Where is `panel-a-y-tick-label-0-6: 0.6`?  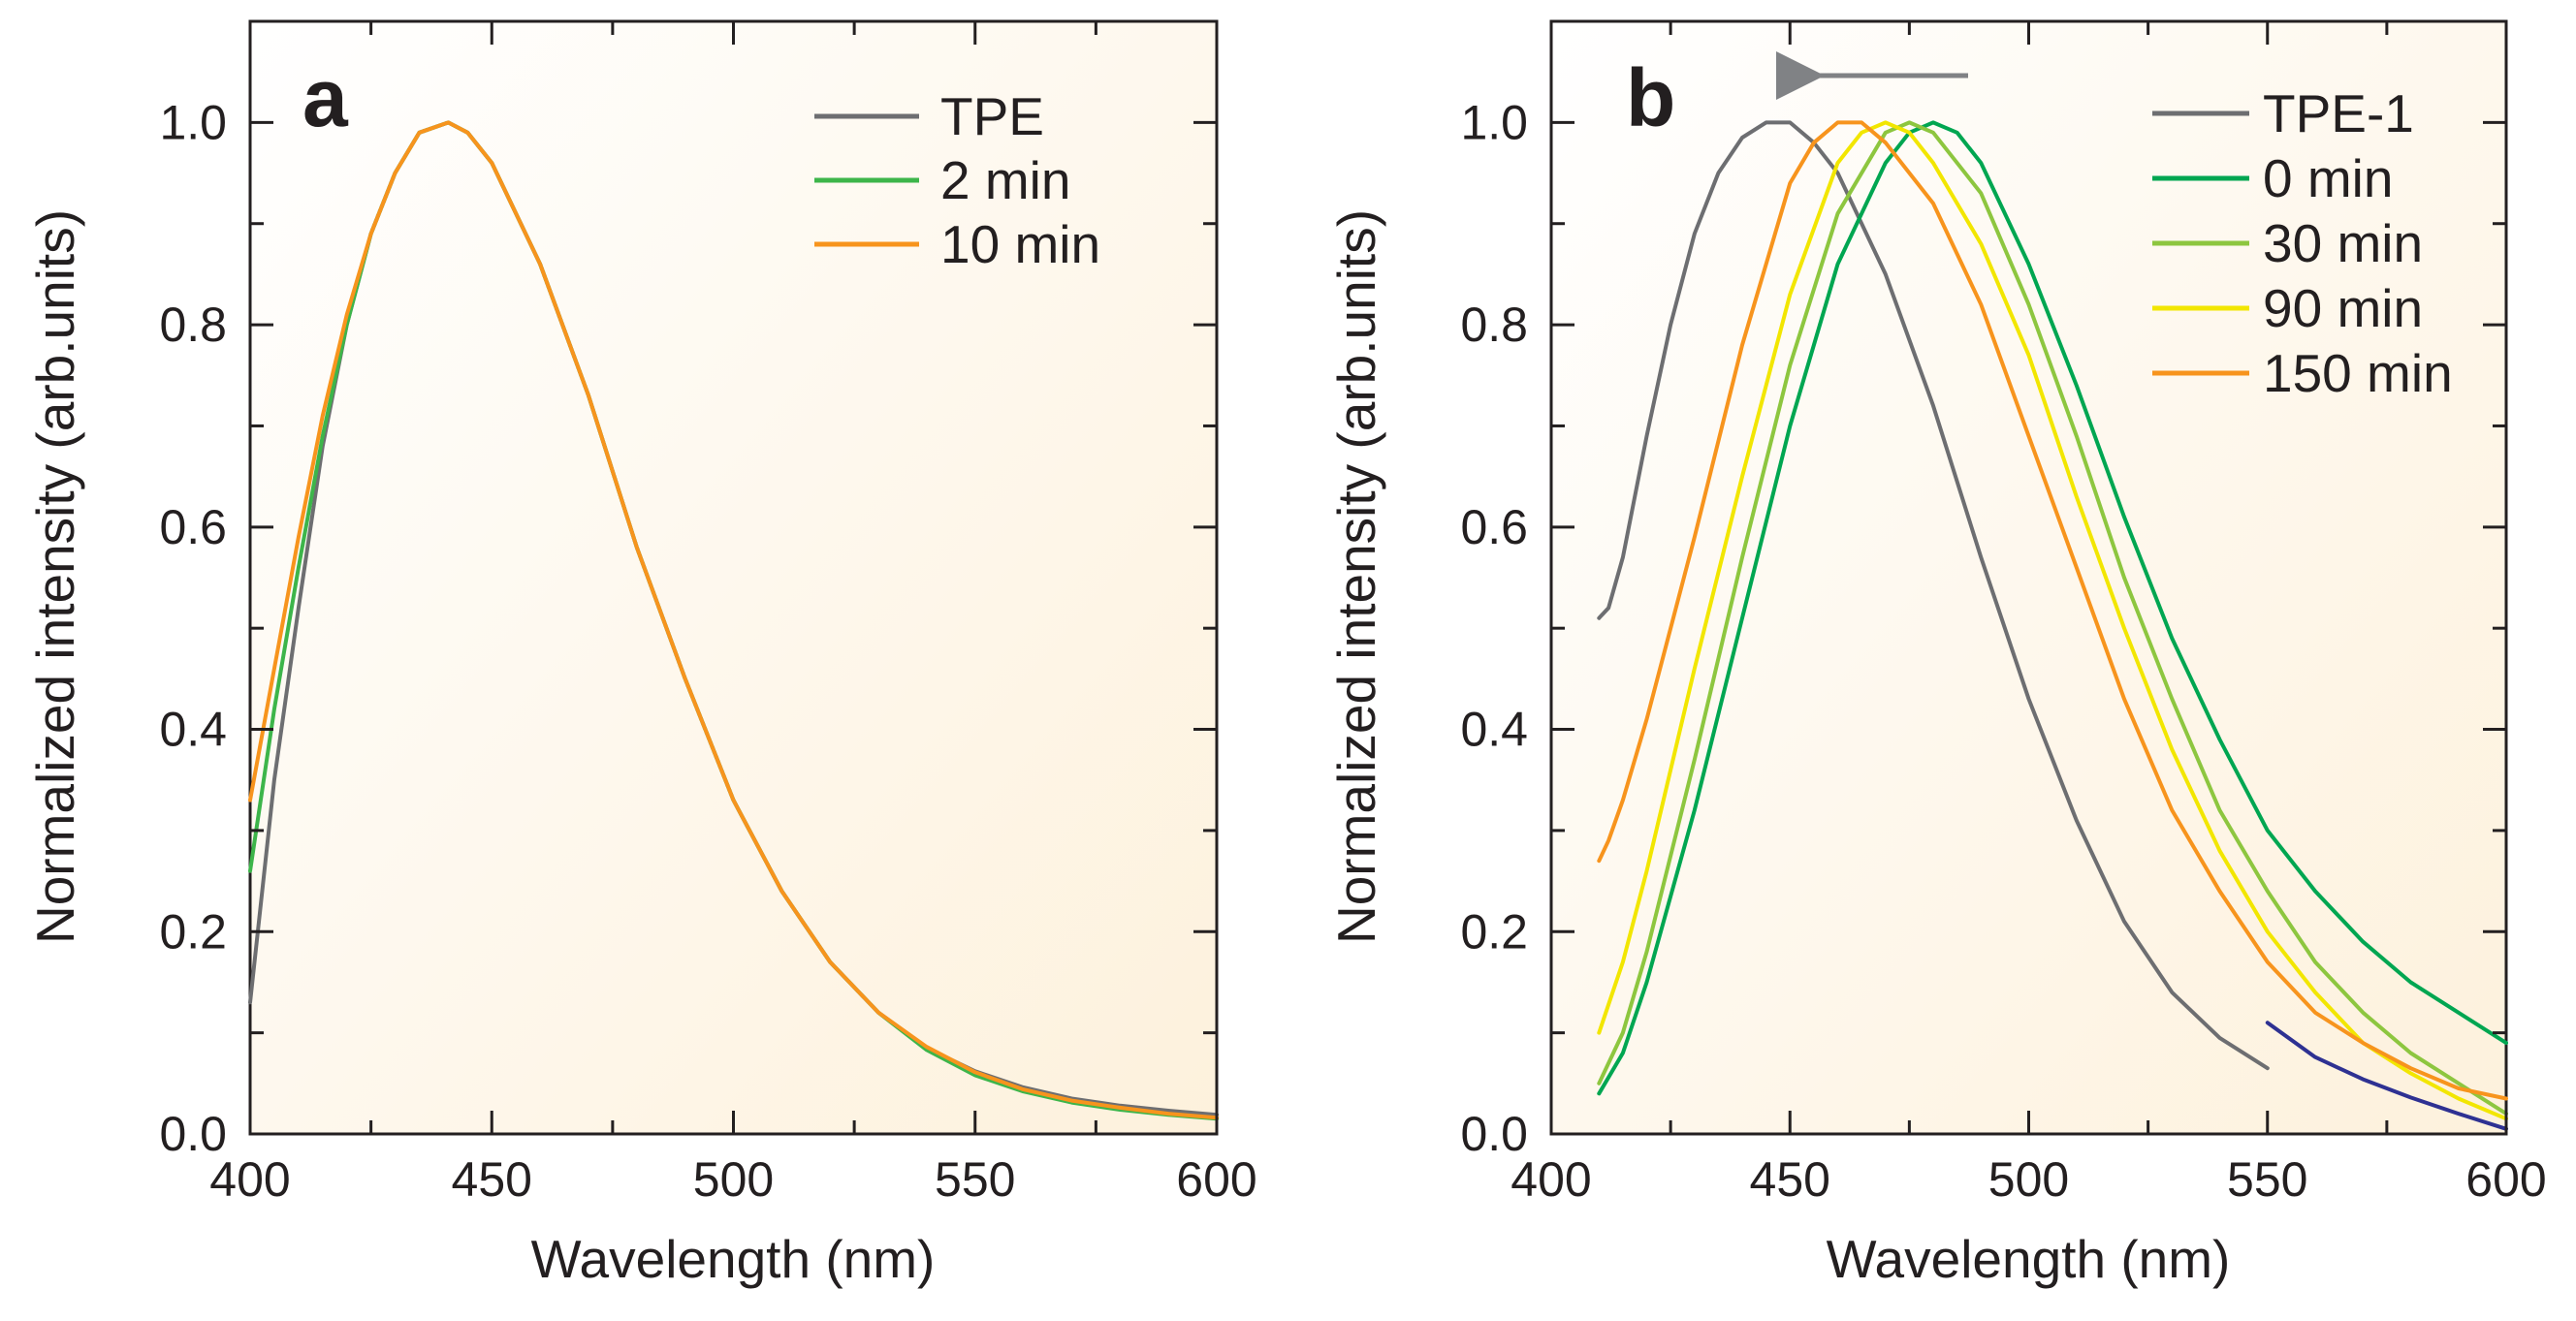 panel-a-y-tick-label-0-6: 0.6 is located at coordinates (193, 527).